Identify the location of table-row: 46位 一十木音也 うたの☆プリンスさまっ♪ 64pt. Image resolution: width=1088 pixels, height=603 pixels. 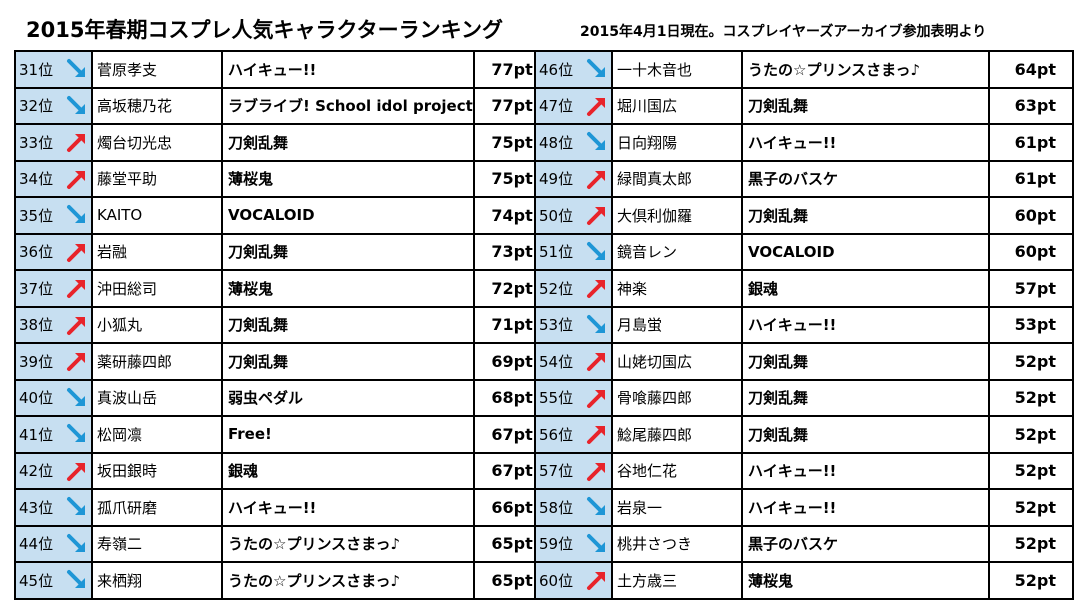
(804, 69).